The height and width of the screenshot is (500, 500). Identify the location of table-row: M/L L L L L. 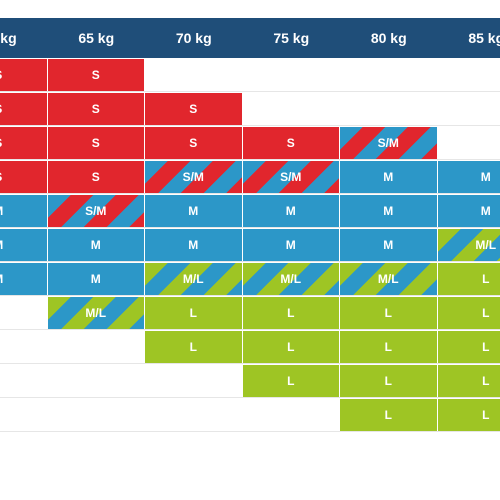
(250, 313).